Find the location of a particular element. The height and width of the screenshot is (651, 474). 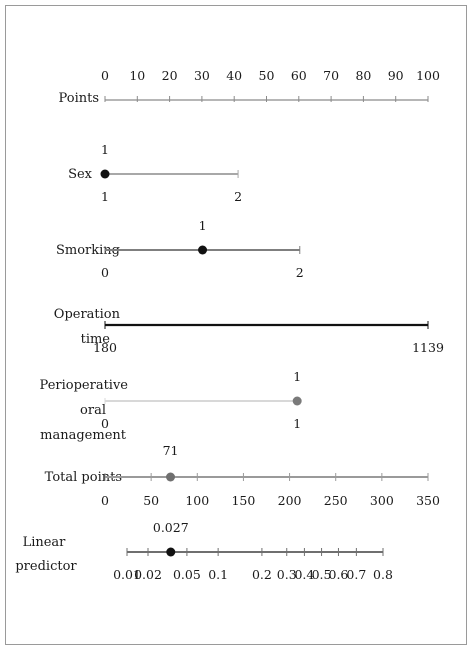

tick-label-below-linear_predictor: 0.05 is located at coordinates (187, 574).